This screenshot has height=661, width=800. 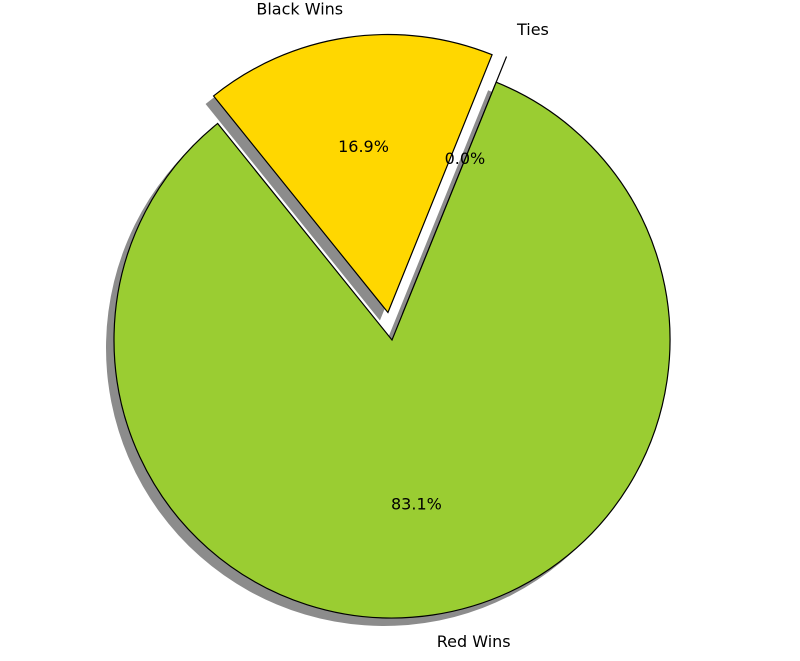 I want to click on slice-black-wins, so click(x=352, y=173).